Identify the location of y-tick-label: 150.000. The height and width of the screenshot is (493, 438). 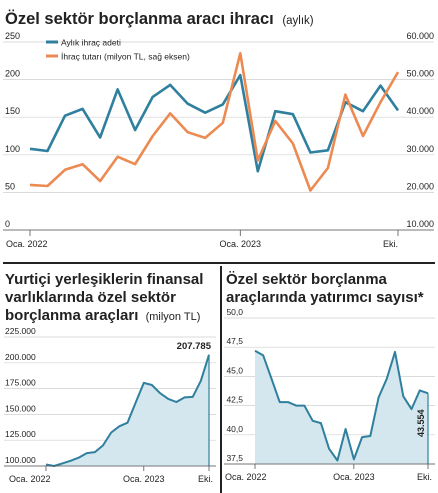
(20, 408).